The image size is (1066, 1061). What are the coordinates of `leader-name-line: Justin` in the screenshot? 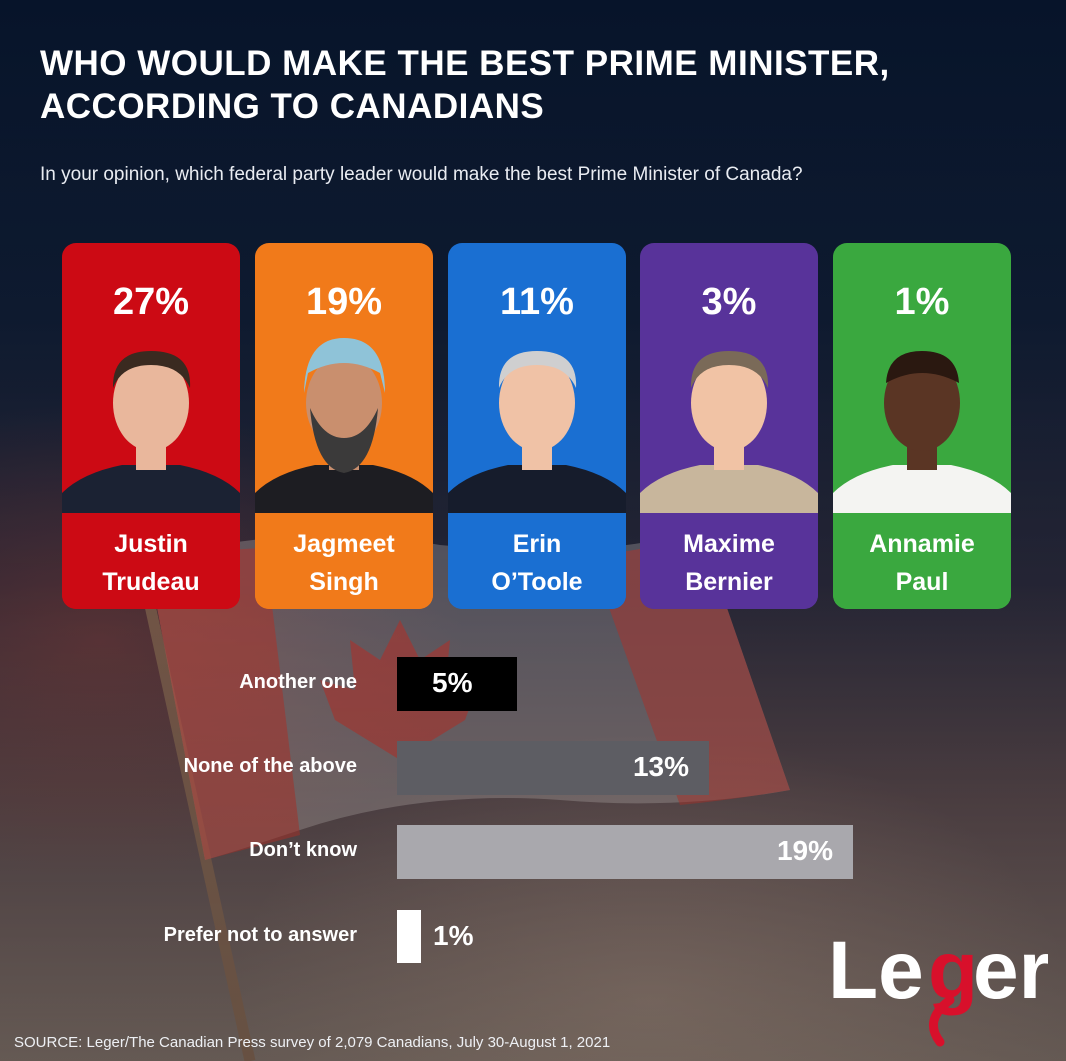 It's located at (151, 544).